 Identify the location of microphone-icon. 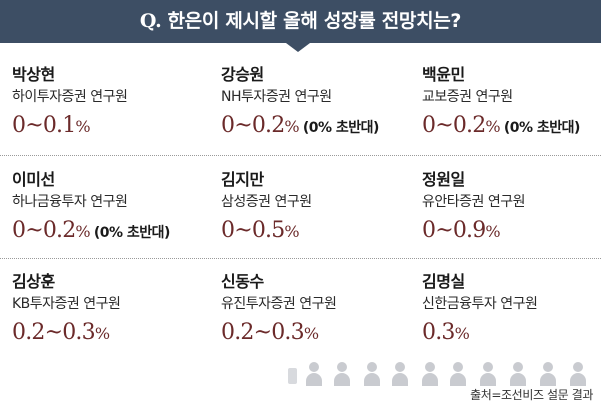
(292, 376).